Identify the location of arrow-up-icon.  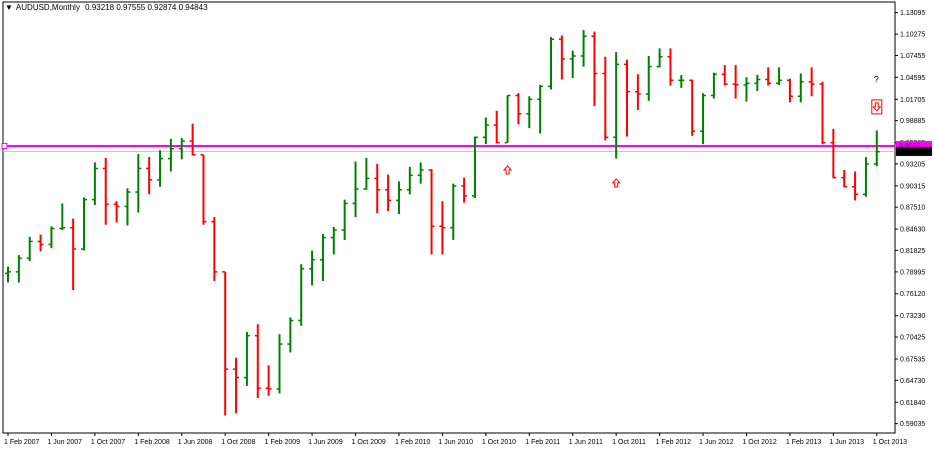
(507, 170).